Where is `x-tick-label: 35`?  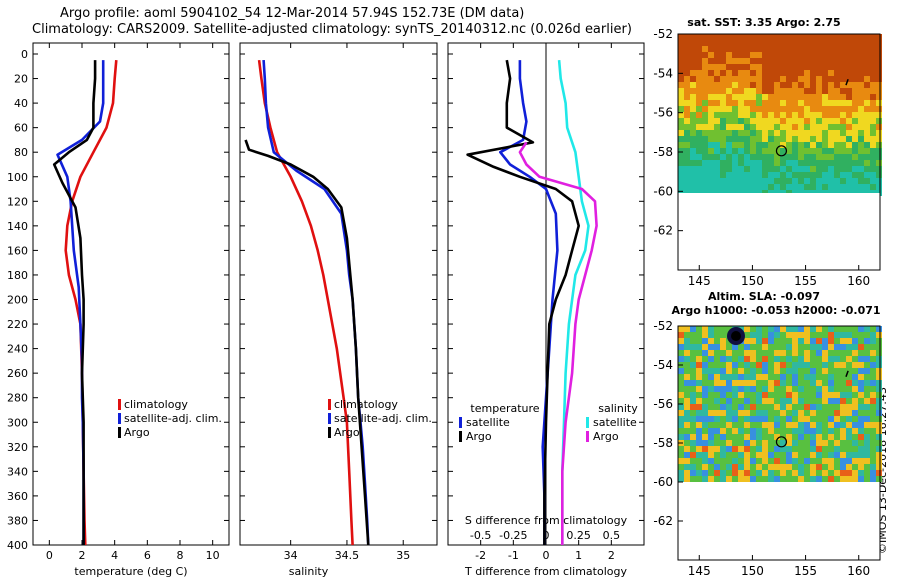 x-tick-label: 35 is located at coordinates (403, 555).